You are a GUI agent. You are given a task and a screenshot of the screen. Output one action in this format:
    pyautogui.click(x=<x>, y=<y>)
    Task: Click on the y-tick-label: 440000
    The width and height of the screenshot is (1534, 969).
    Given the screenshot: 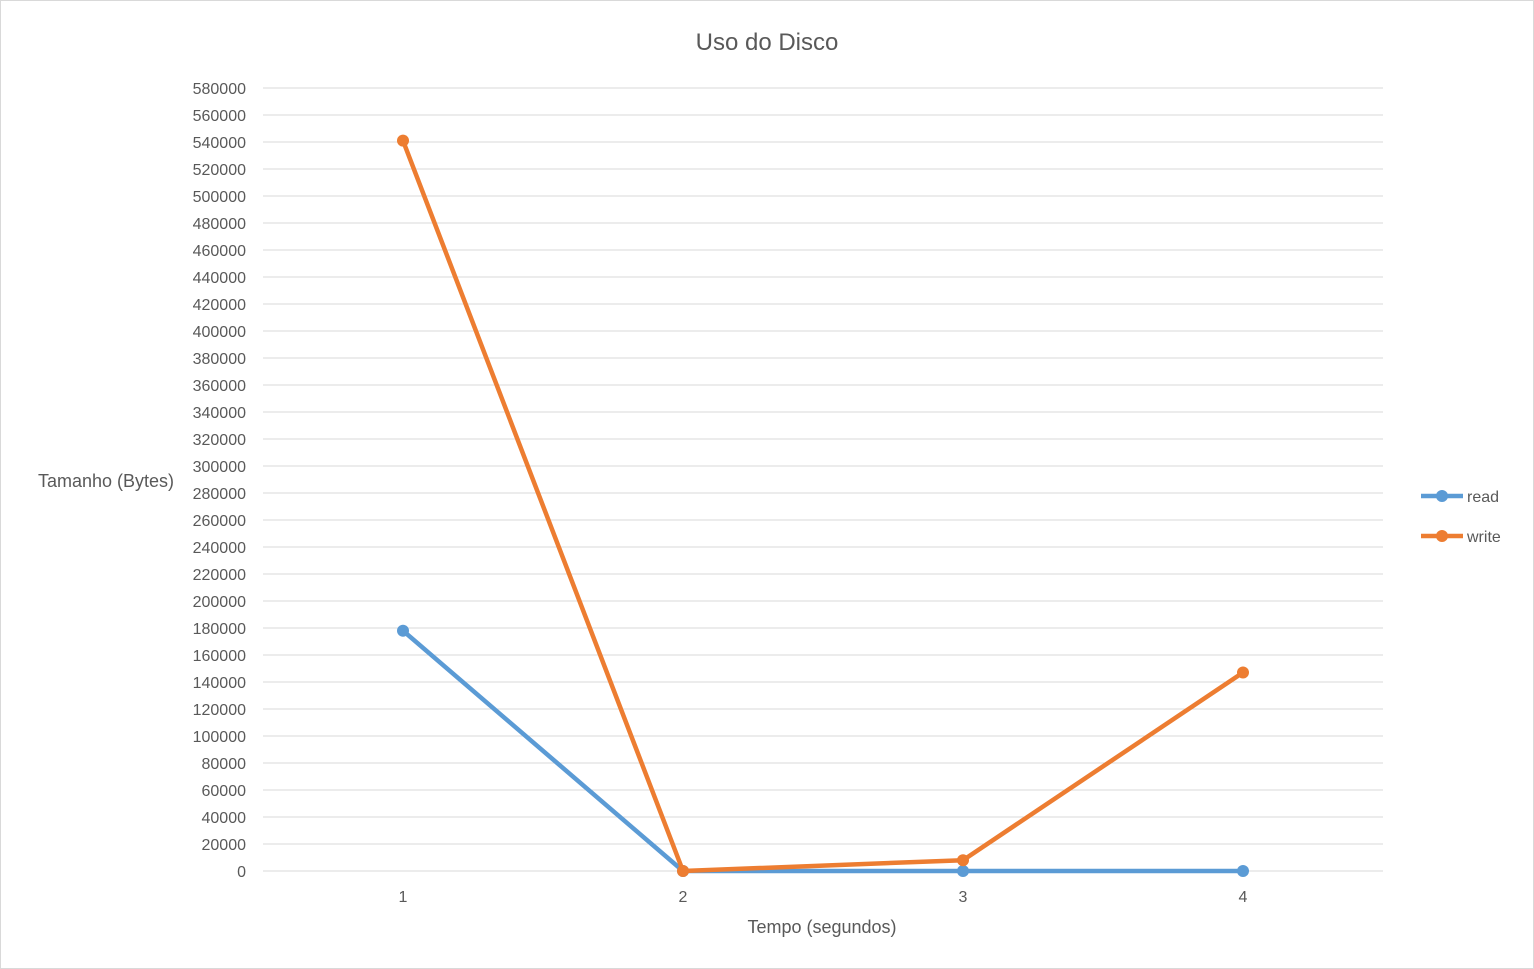 What is the action you would take?
    pyautogui.click(x=219, y=278)
    